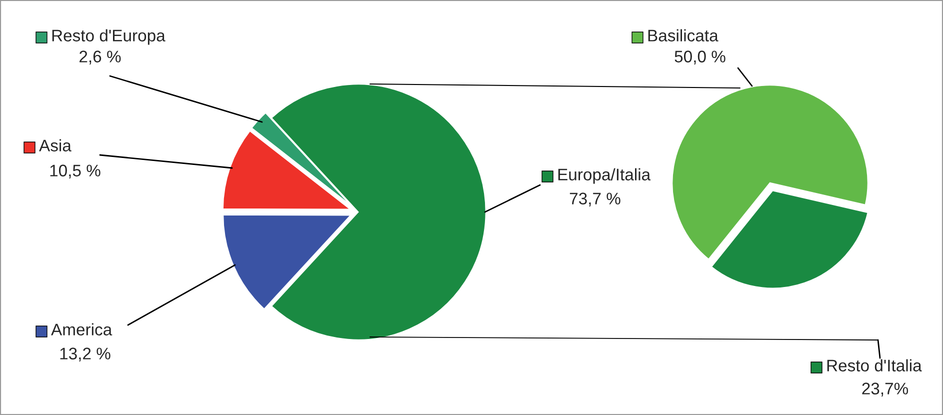  I want to click on legend-label: Europa/Italia, so click(604, 176).